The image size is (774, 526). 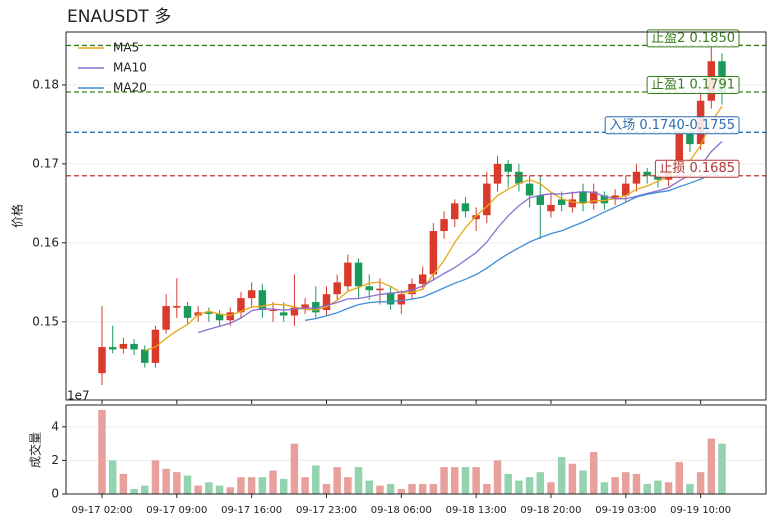 What do you see at coordinates (55, 426) in the screenshot?
I see `y-tick-label: 4` at bounding box center [55, 426].